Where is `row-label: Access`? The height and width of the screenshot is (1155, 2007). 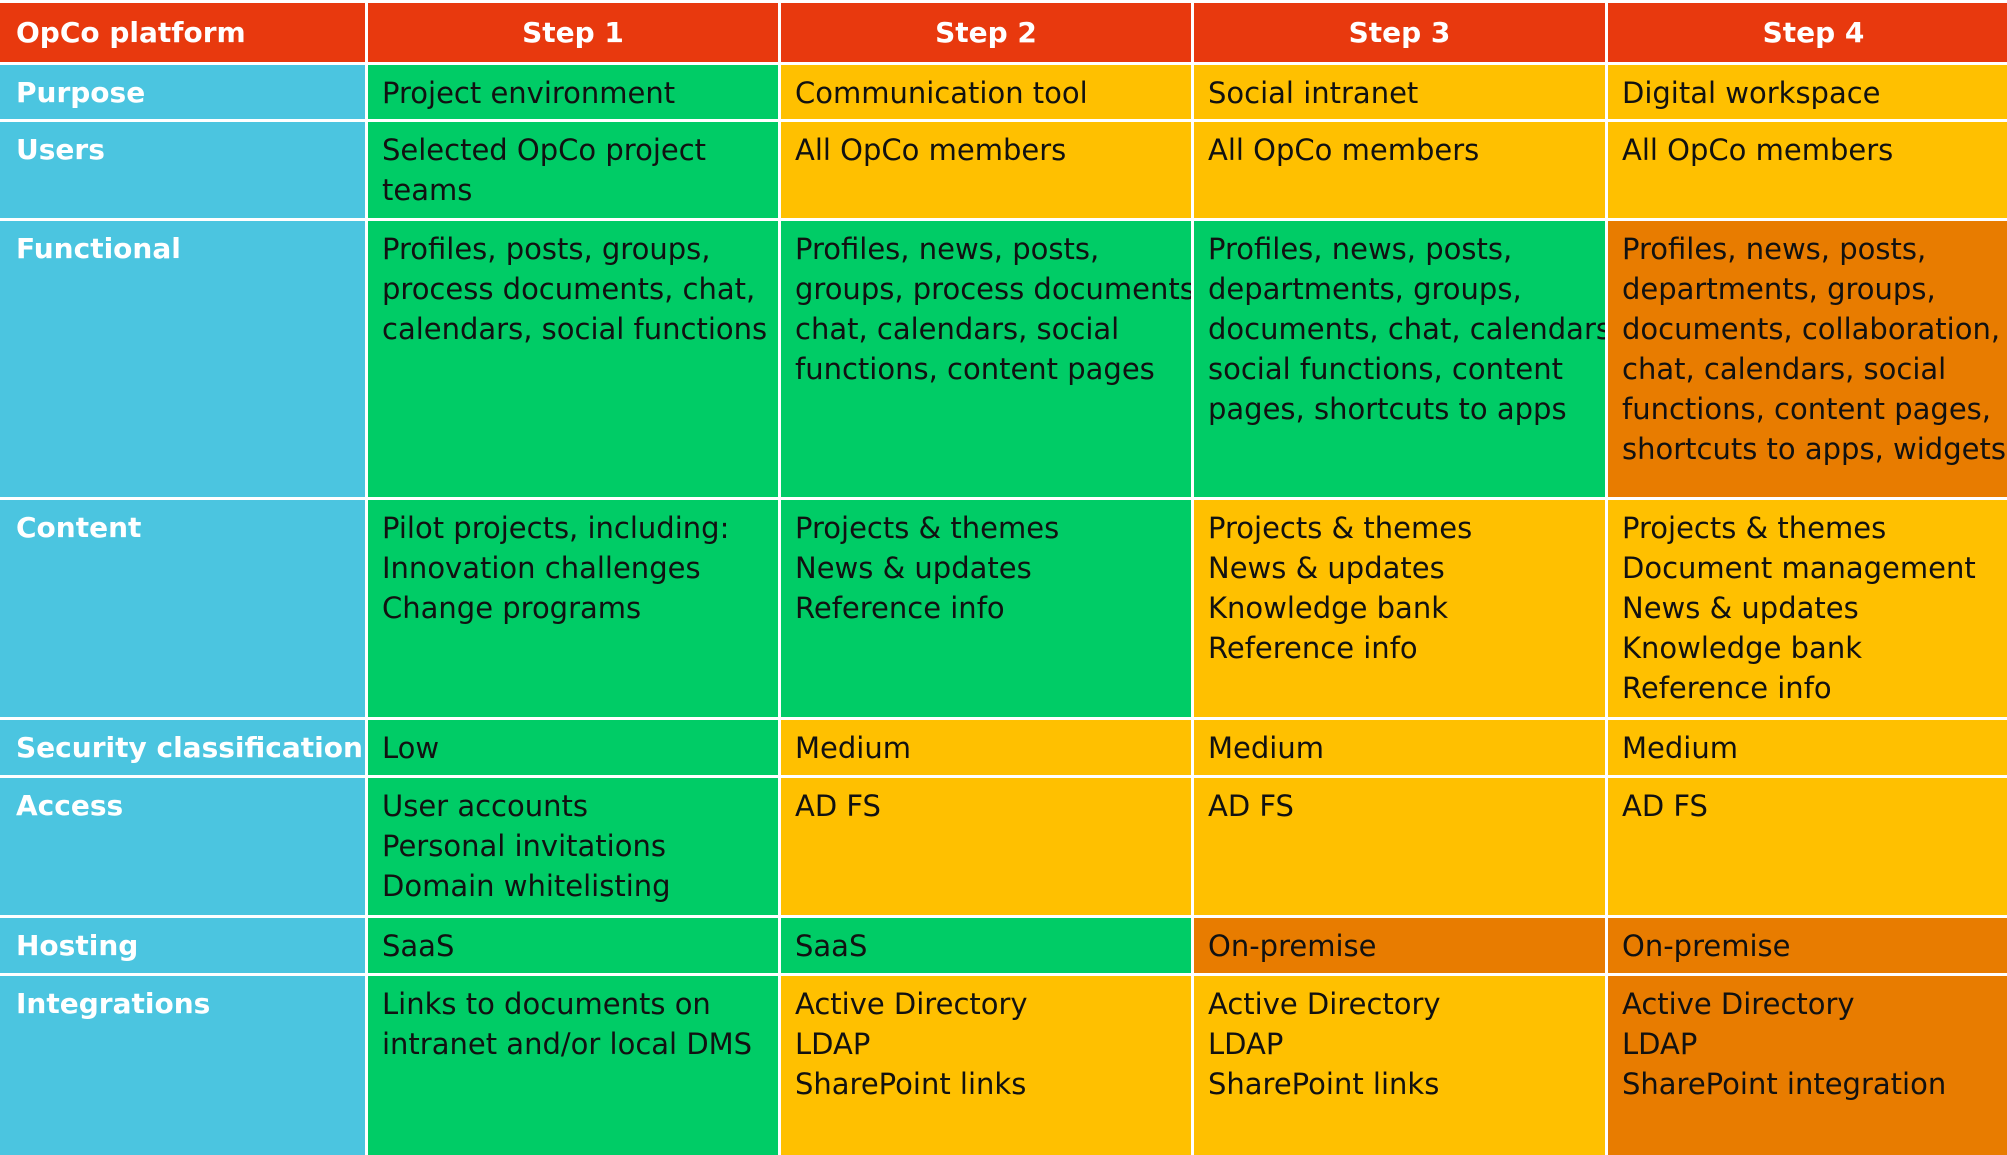 row-label: Access is located at coordinates (182, 846).